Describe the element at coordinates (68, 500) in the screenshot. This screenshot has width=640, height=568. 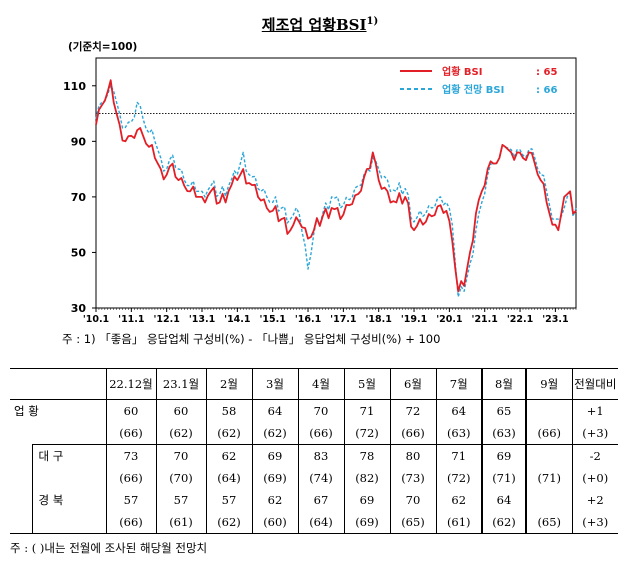
I see `row-label: 경 북` at that location.